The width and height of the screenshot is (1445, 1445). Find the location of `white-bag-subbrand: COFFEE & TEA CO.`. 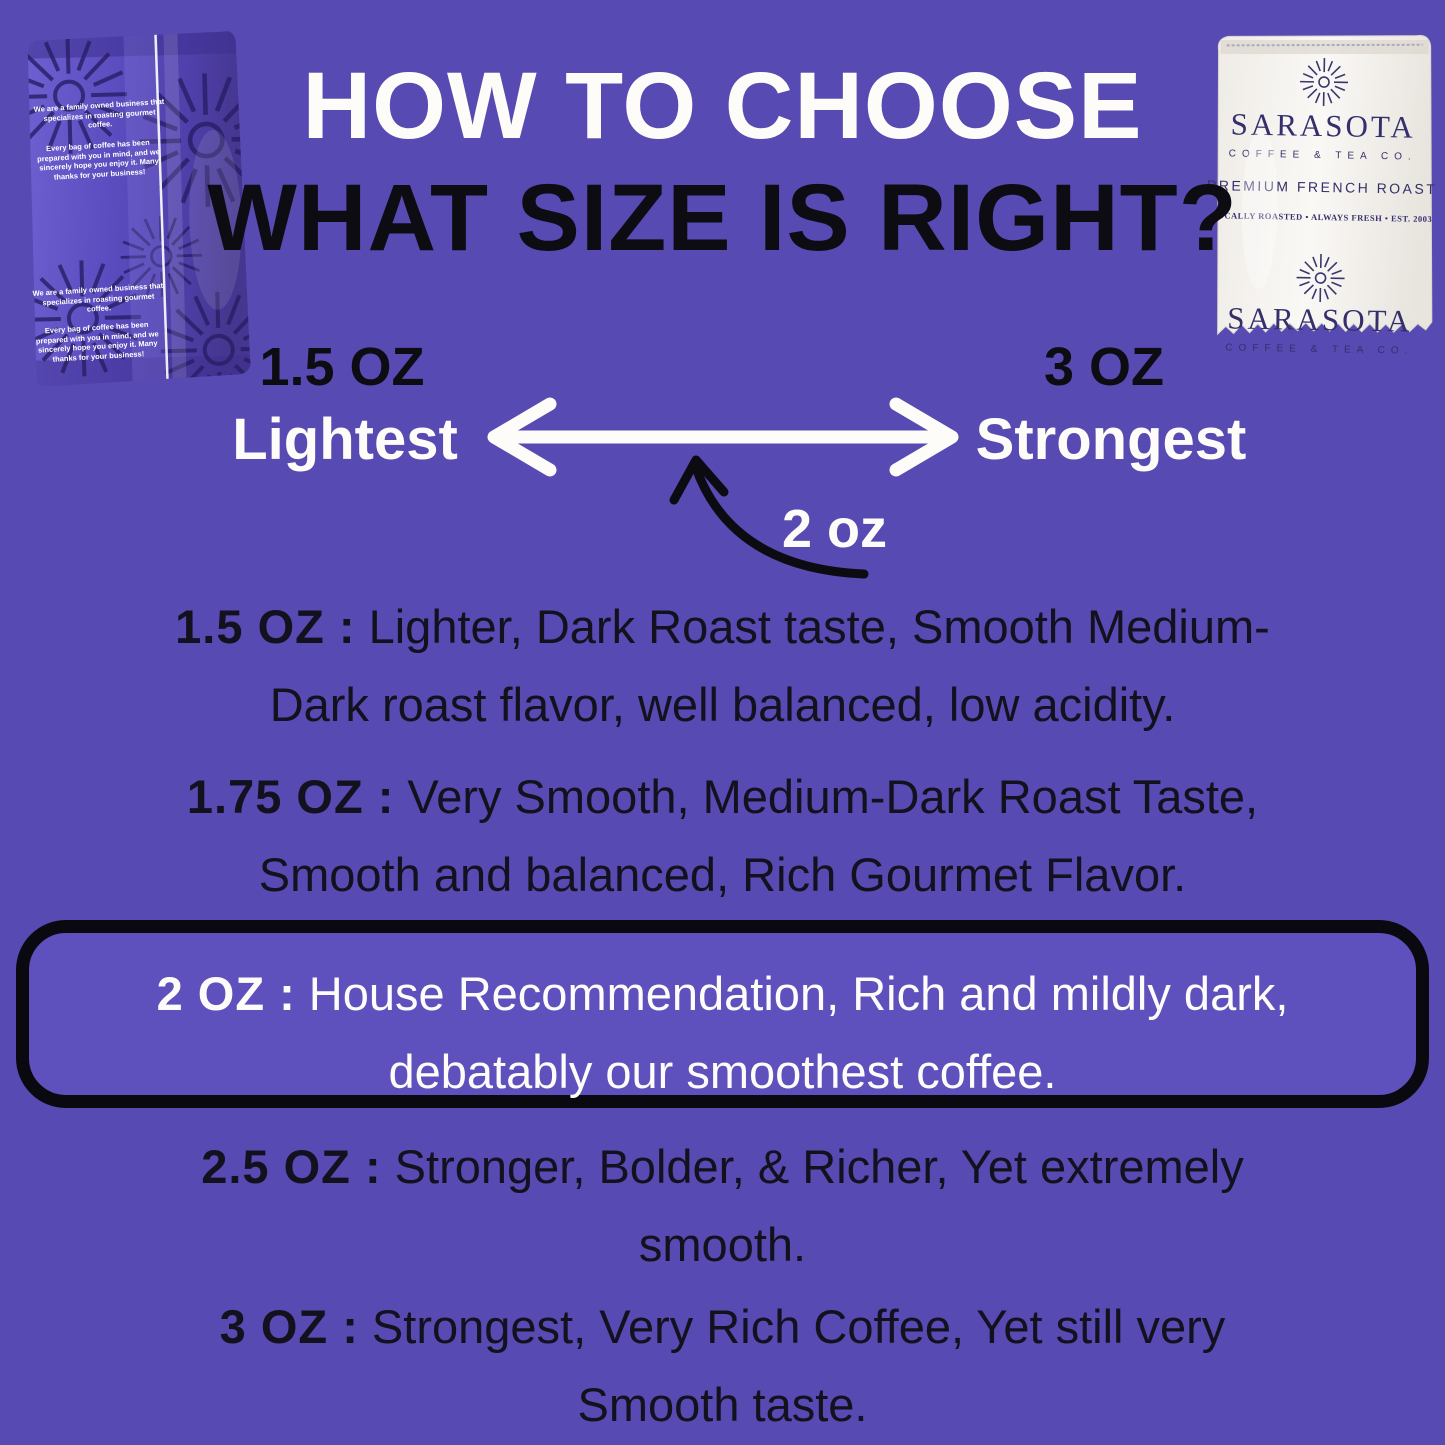

white-bag-subbrand: COFFEE & TEA CO. is located at coordinates (1323, 155).